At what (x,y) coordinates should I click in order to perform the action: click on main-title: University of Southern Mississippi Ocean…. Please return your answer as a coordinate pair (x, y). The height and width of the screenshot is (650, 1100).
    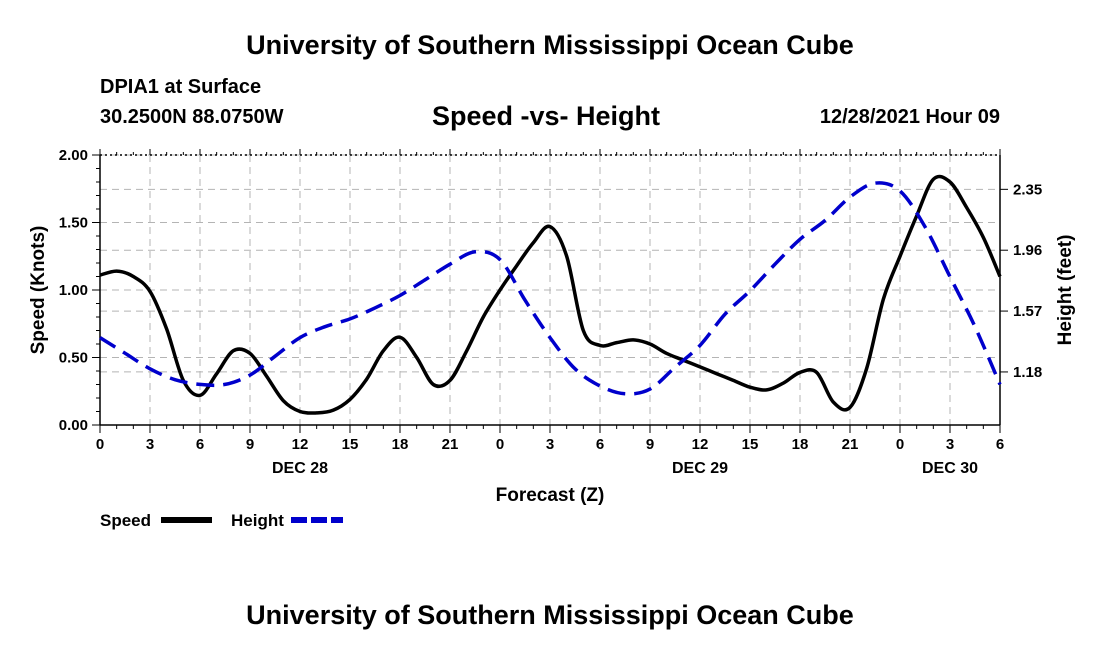
    Looking at the image, I should click on (550, 45).